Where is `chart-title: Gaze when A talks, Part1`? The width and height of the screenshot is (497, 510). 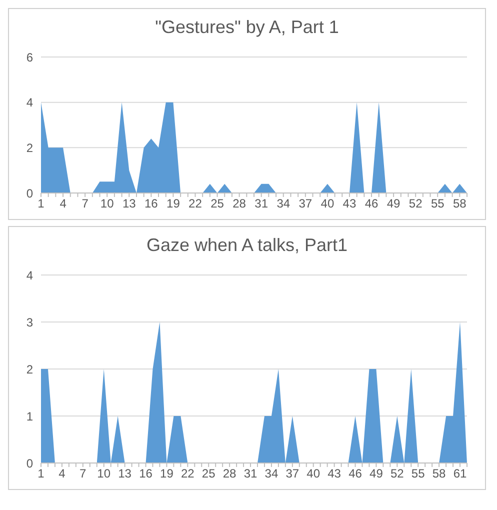 chart-title: Gaze when A talks, Part1 is located at coordinates (247, 245).